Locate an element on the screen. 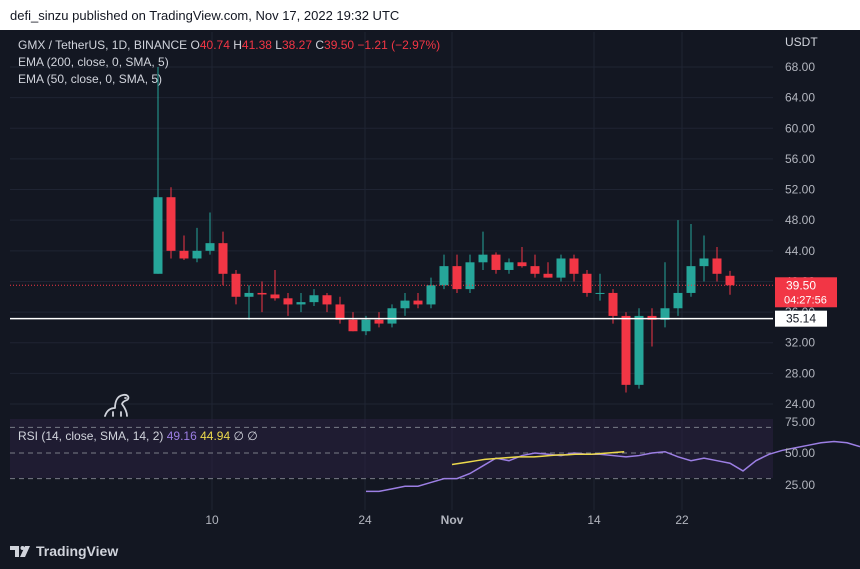 This screenshot has width=860, height=569. time-tick-label: 14 is located at coordinates (594, 520).